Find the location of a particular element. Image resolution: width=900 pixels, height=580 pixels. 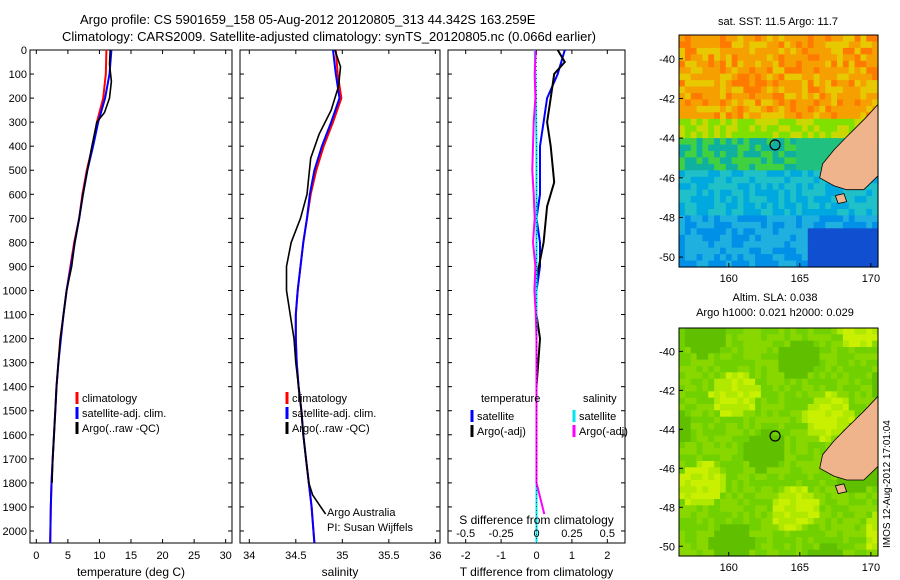

sla-map-frame is located at coordinates (778, 442).